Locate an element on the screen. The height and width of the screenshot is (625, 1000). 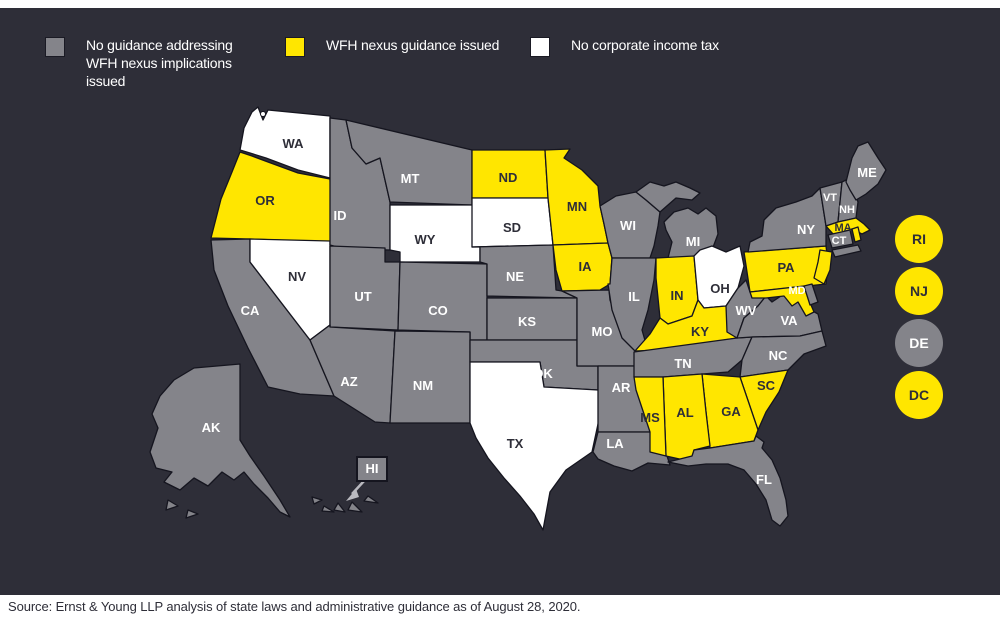
callout-RI: RI is located at coordinates (919, 239).